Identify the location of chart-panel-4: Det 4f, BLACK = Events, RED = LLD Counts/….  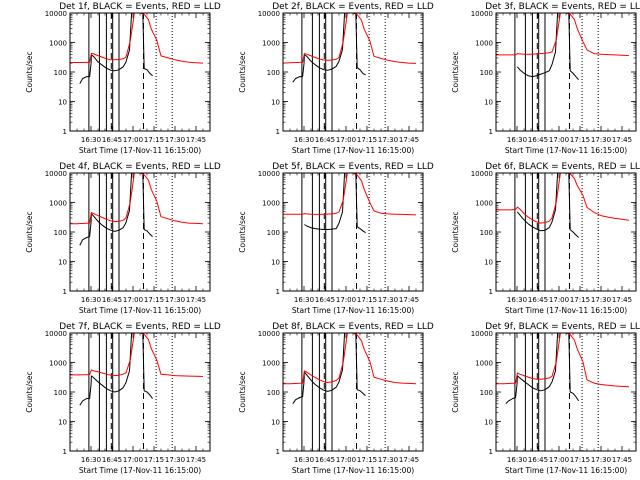
(123, 238).